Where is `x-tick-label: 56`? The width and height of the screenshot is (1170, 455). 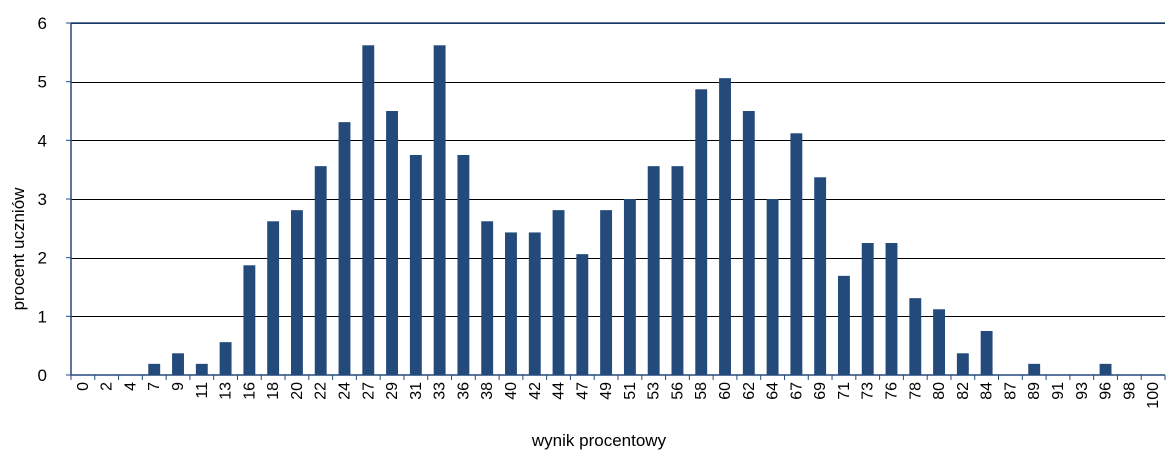
x-tick-label: 56 is located at coordinates (677, 391).